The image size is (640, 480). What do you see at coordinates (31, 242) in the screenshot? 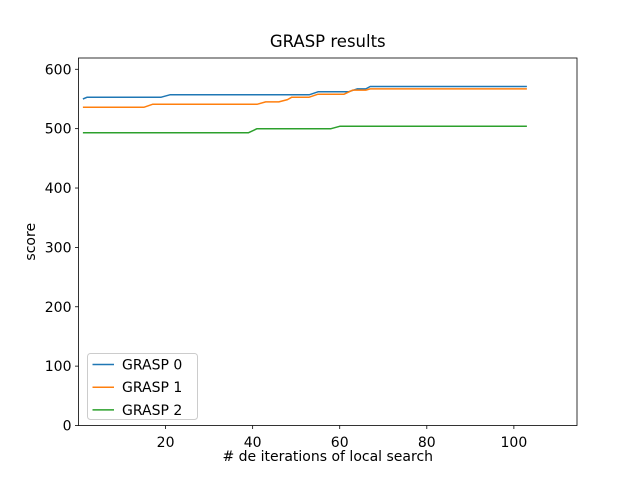
I see `y-axis-label: score` at bounding box center [31, 242].